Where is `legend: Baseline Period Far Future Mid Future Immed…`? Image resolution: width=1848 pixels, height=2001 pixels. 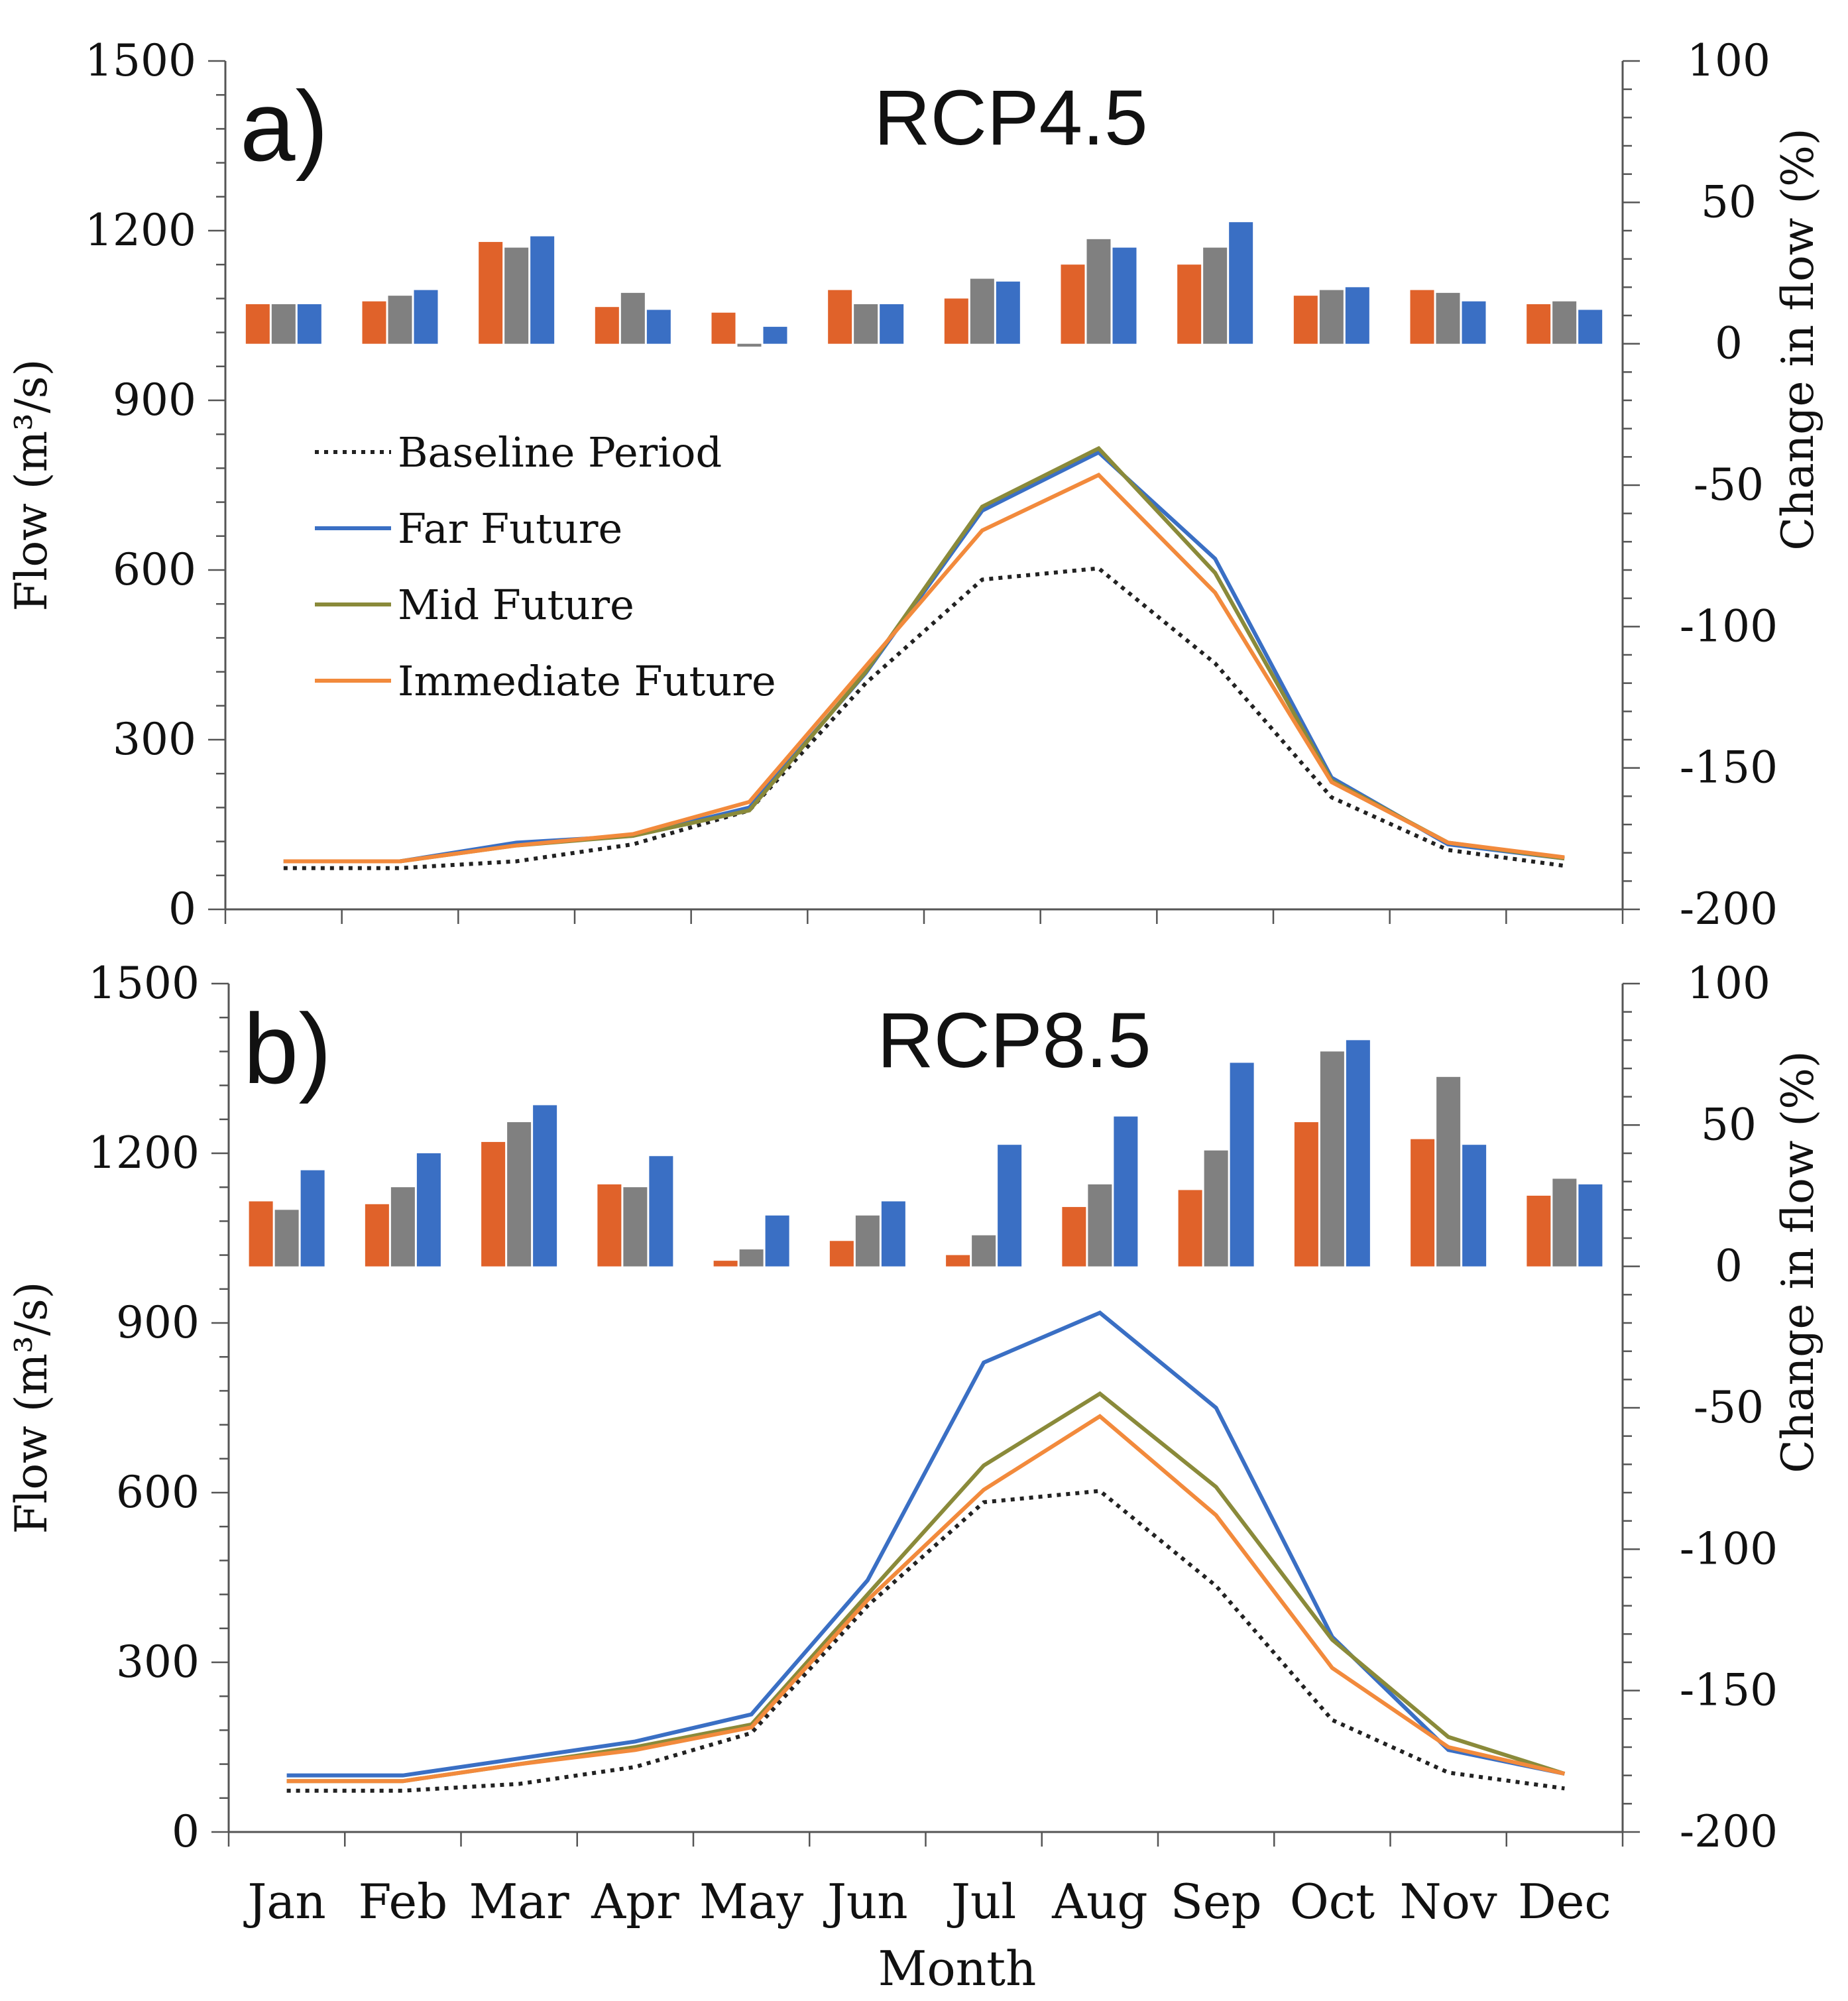
legend: Baseline Period Far Future Mid Future Immed… is located at coordinates (545, 566).